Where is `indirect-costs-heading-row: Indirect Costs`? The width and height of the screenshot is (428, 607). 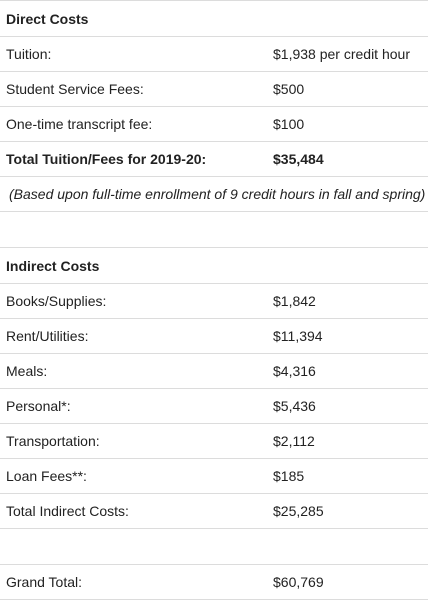 indirect-costs-heading-row: Indirect Costs is located at coordinates (214, 266).